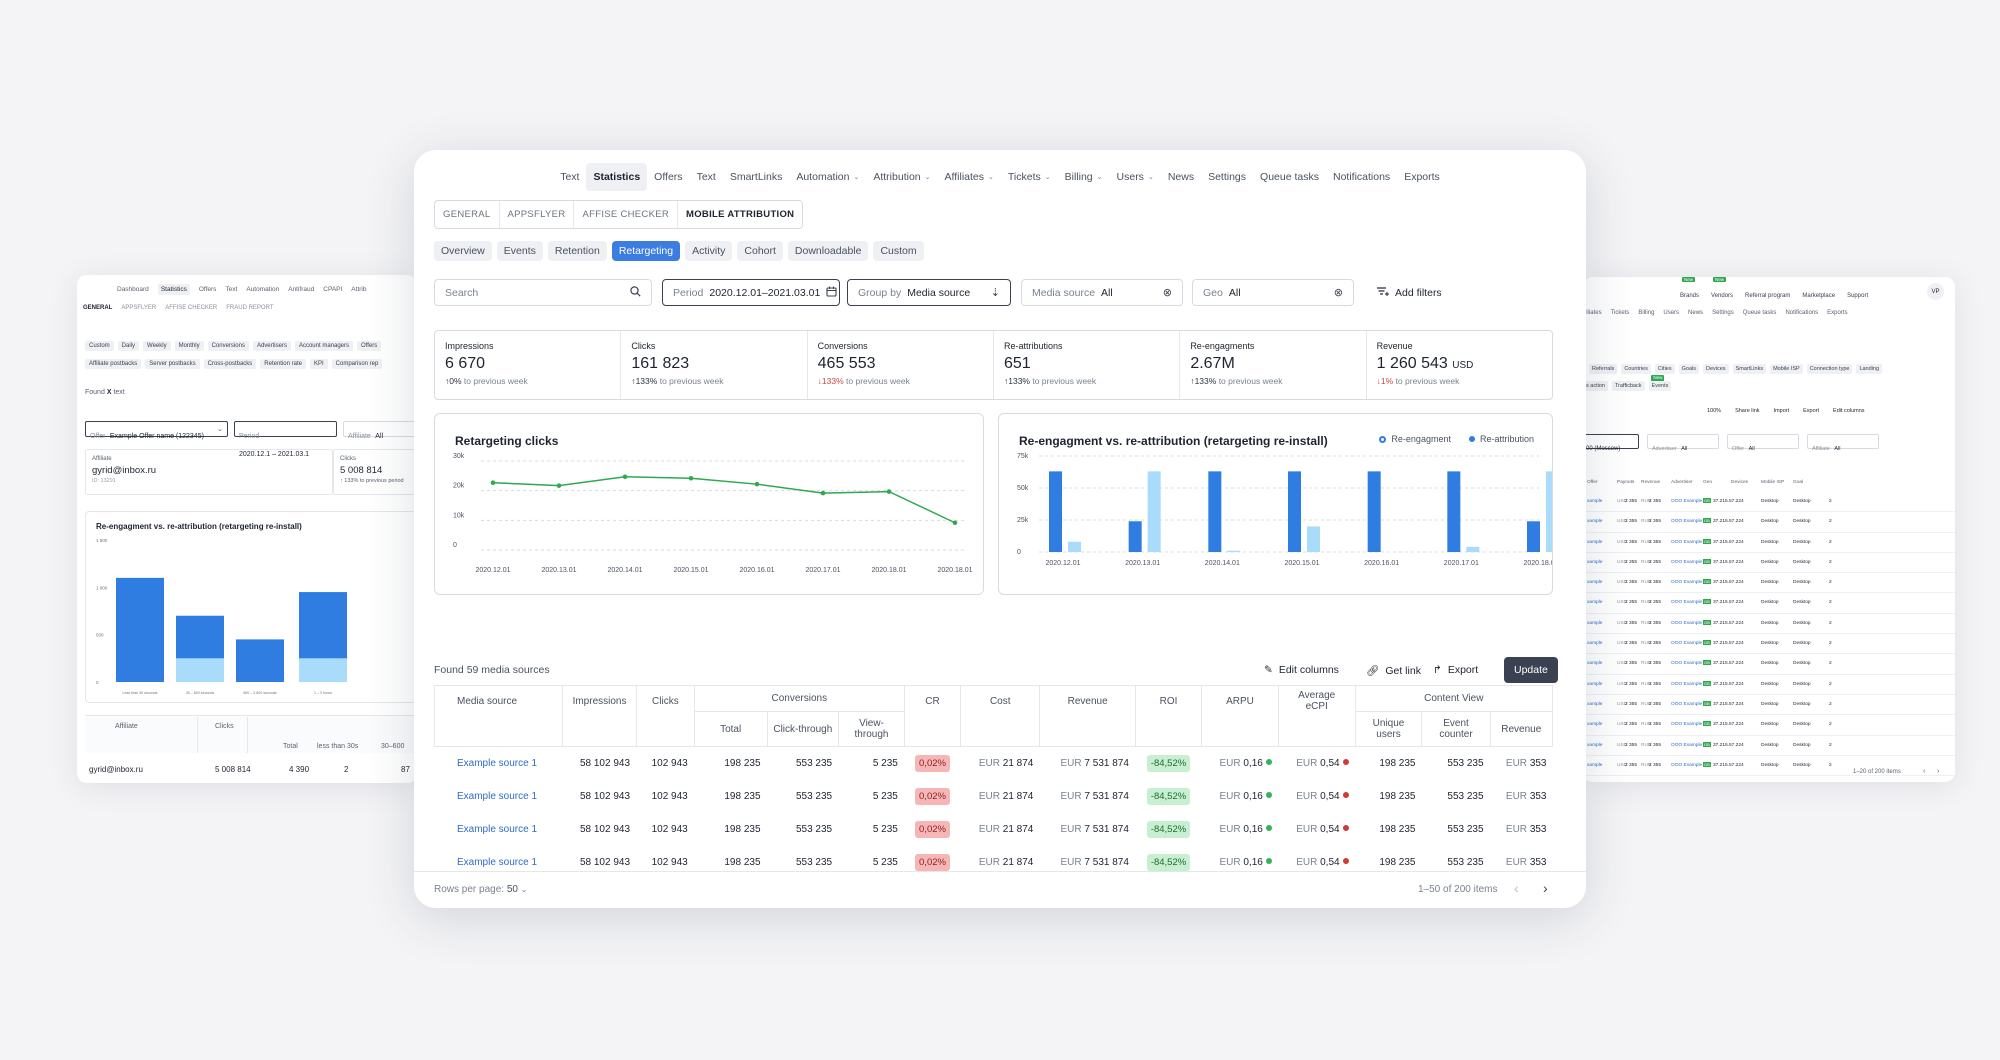 This screenshot has height=1060, width=2000. What do you see at coordinates (1595, 386) in the screenshot?
I see `right-chip: s action` at bounding box center [1595, 386].